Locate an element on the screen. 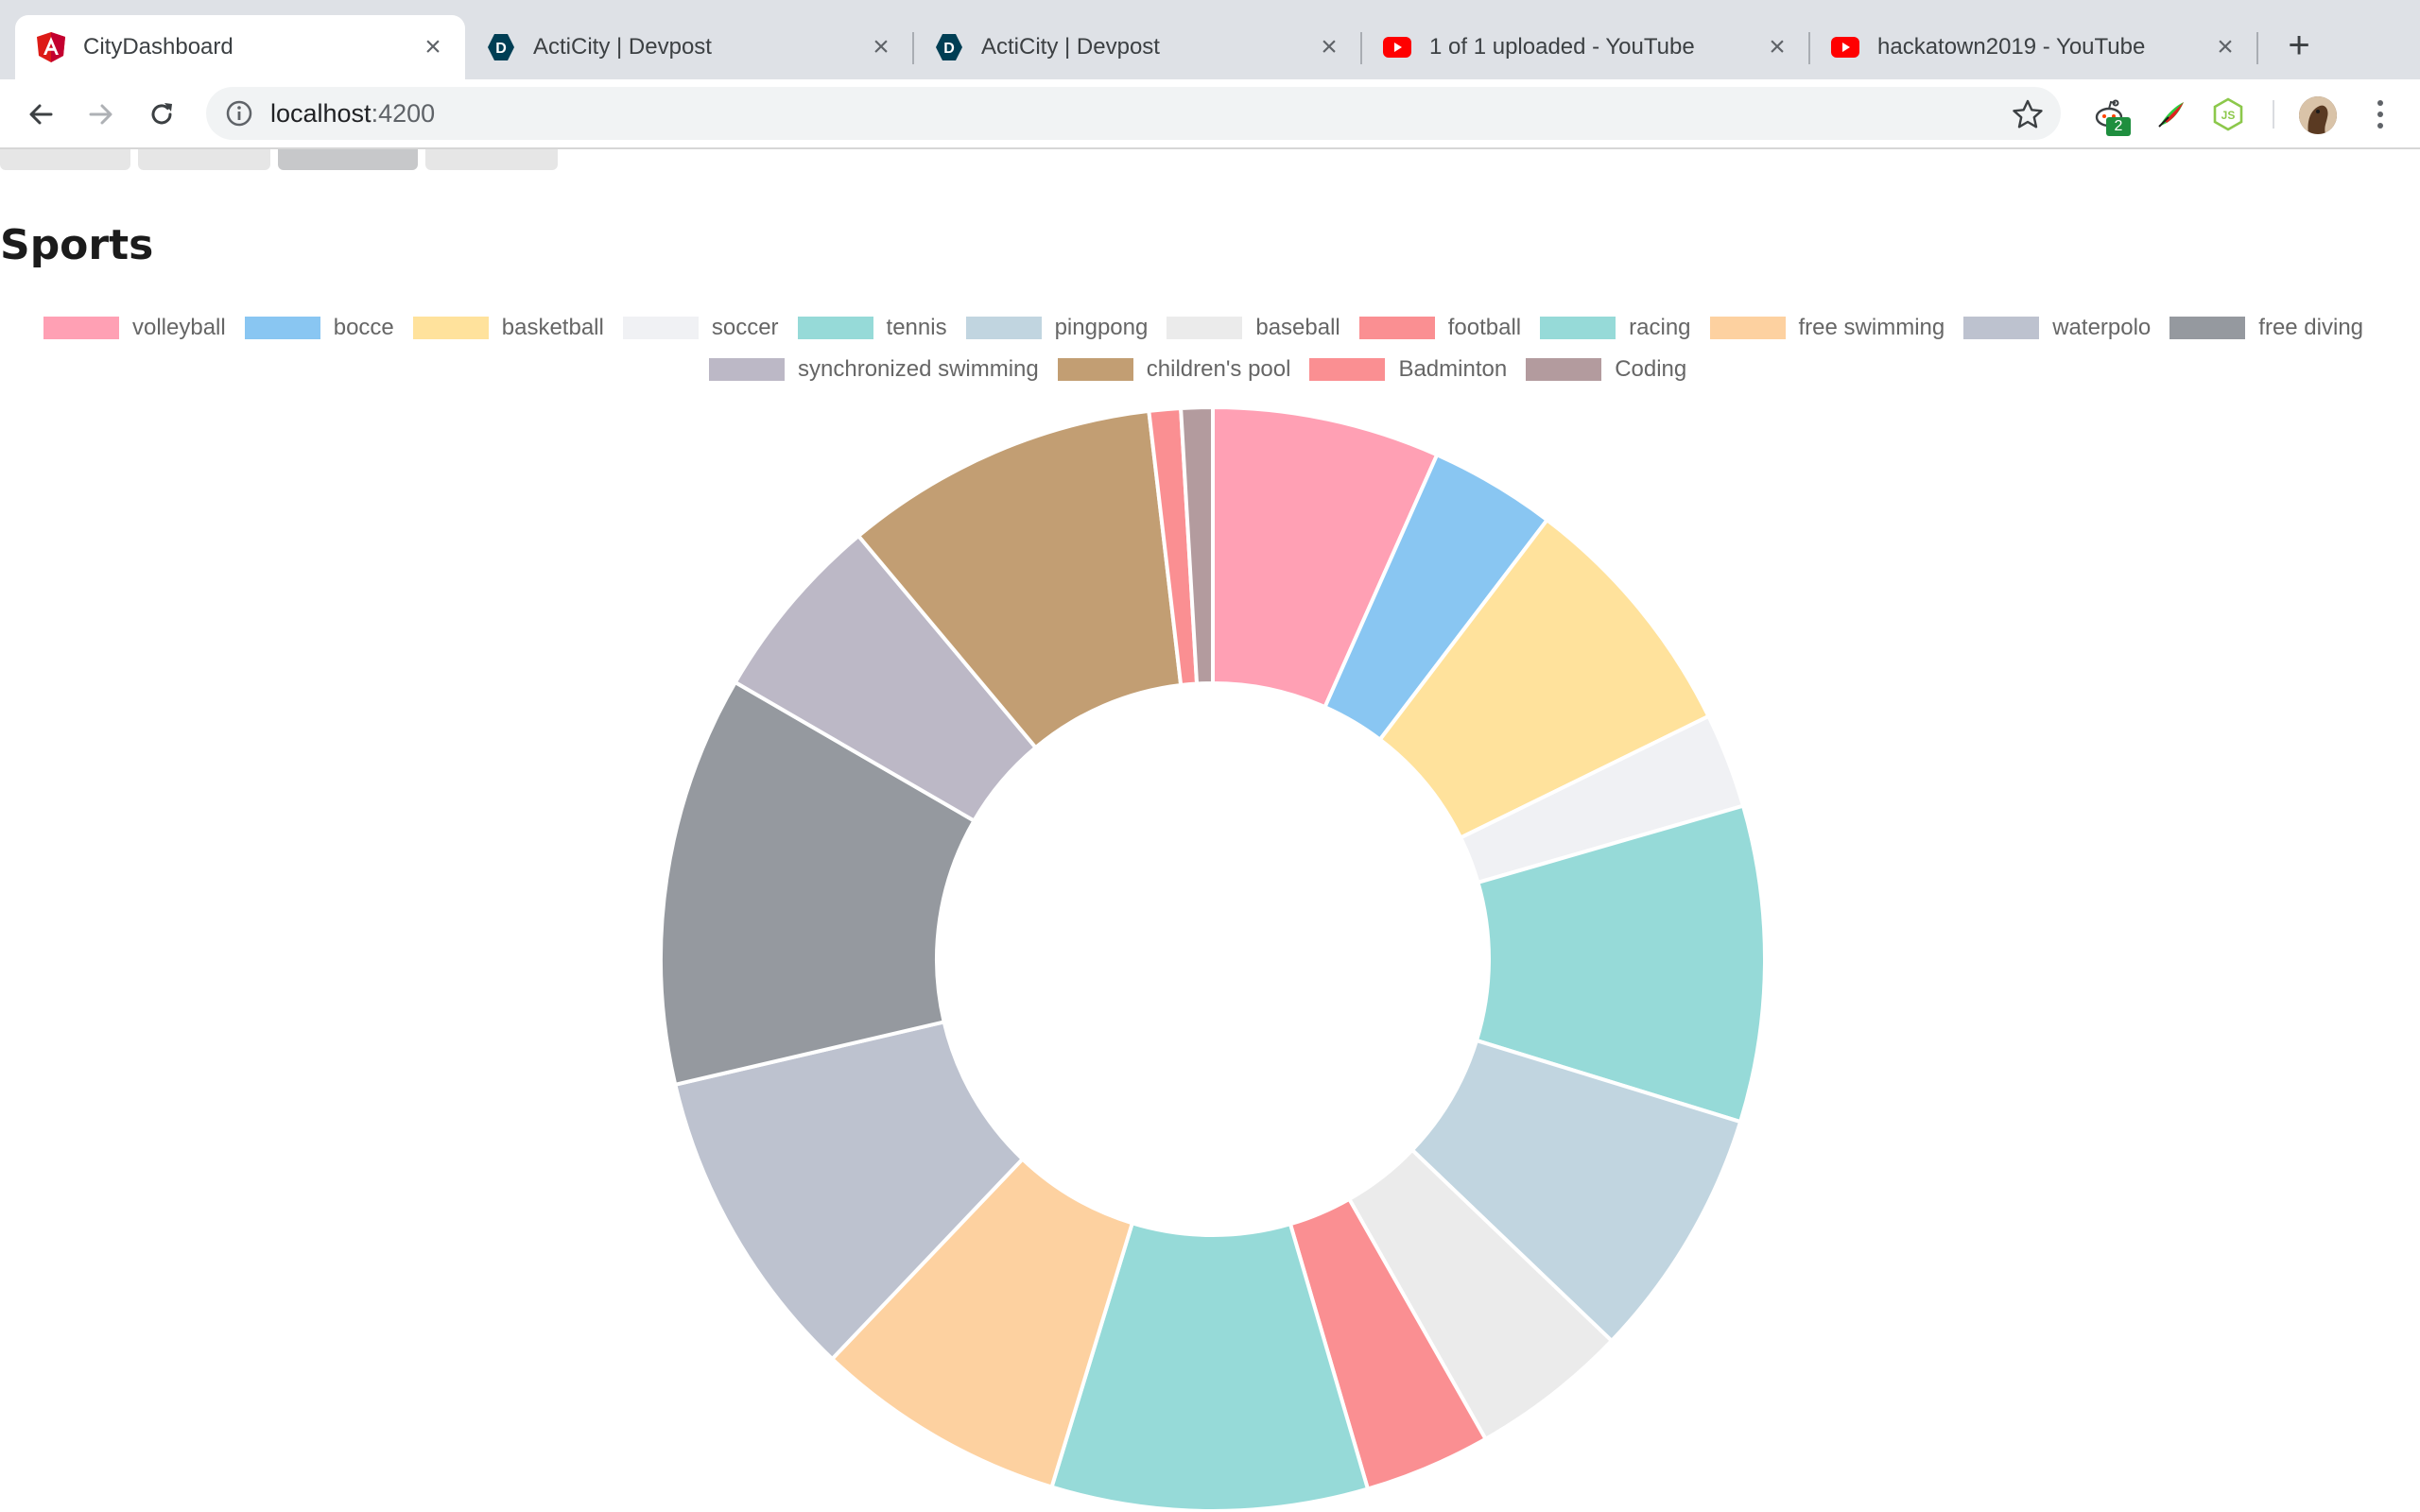 The height and width of the screenshot is (1512, 2420). legend-label: Coding is located at coordinates (1651, 369).